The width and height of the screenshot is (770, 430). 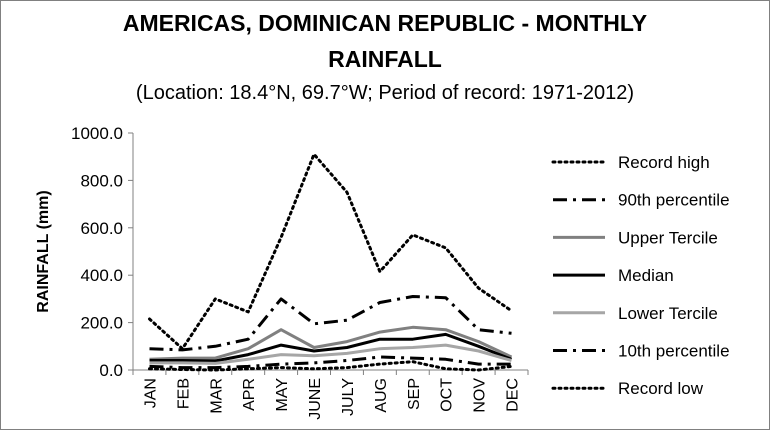 I want to click on y-axis-title: RAINFALL (mm), so click(x=43, y=251).